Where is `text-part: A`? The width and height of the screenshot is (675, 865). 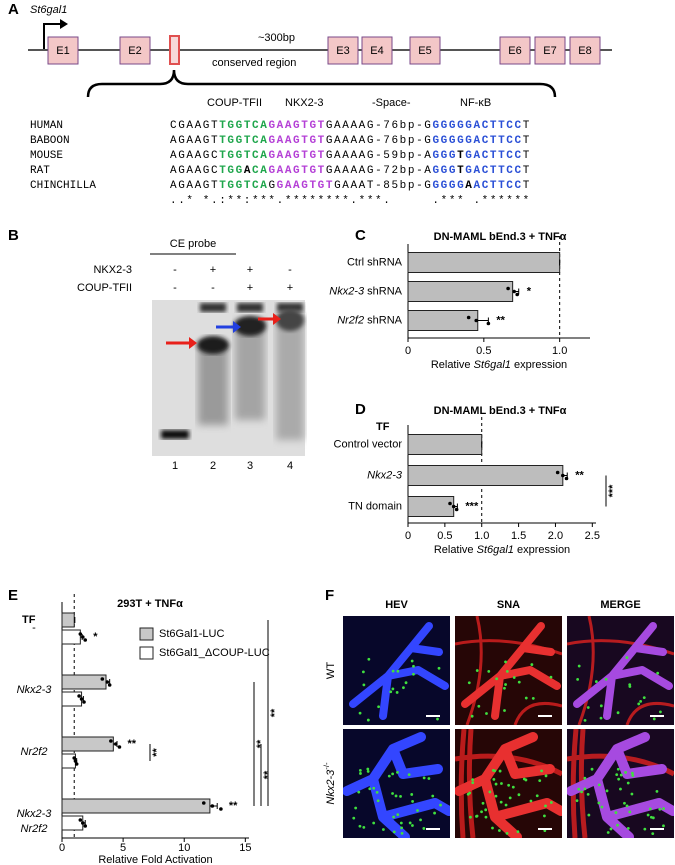
text-part: A is located at coordinates (469, 186).